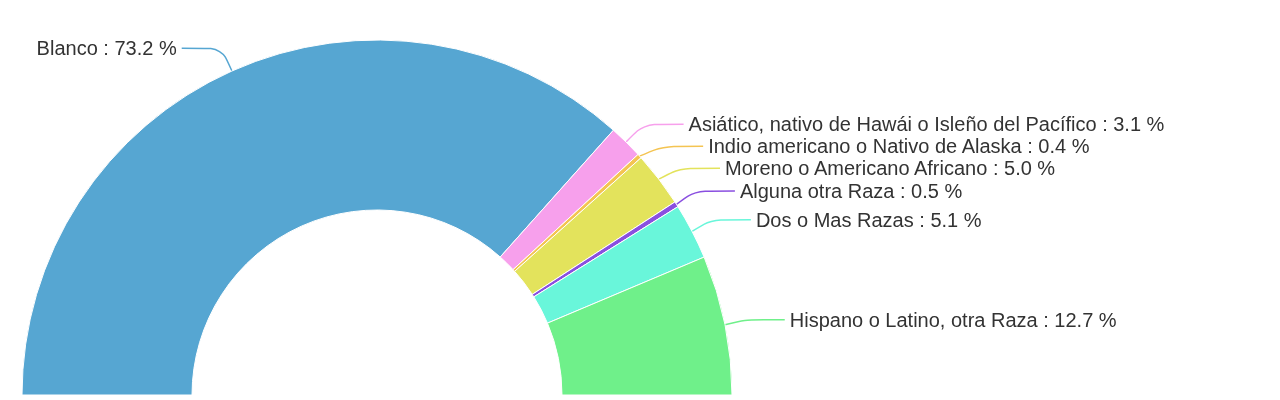 This screenshot has width=1280, height=400. What do you see at coordinates (899, 146) in the screenshot?
I see `slice-label: Indio americano o Nativo de Alaska : 0.4 %` at bounding box center [899, 146].